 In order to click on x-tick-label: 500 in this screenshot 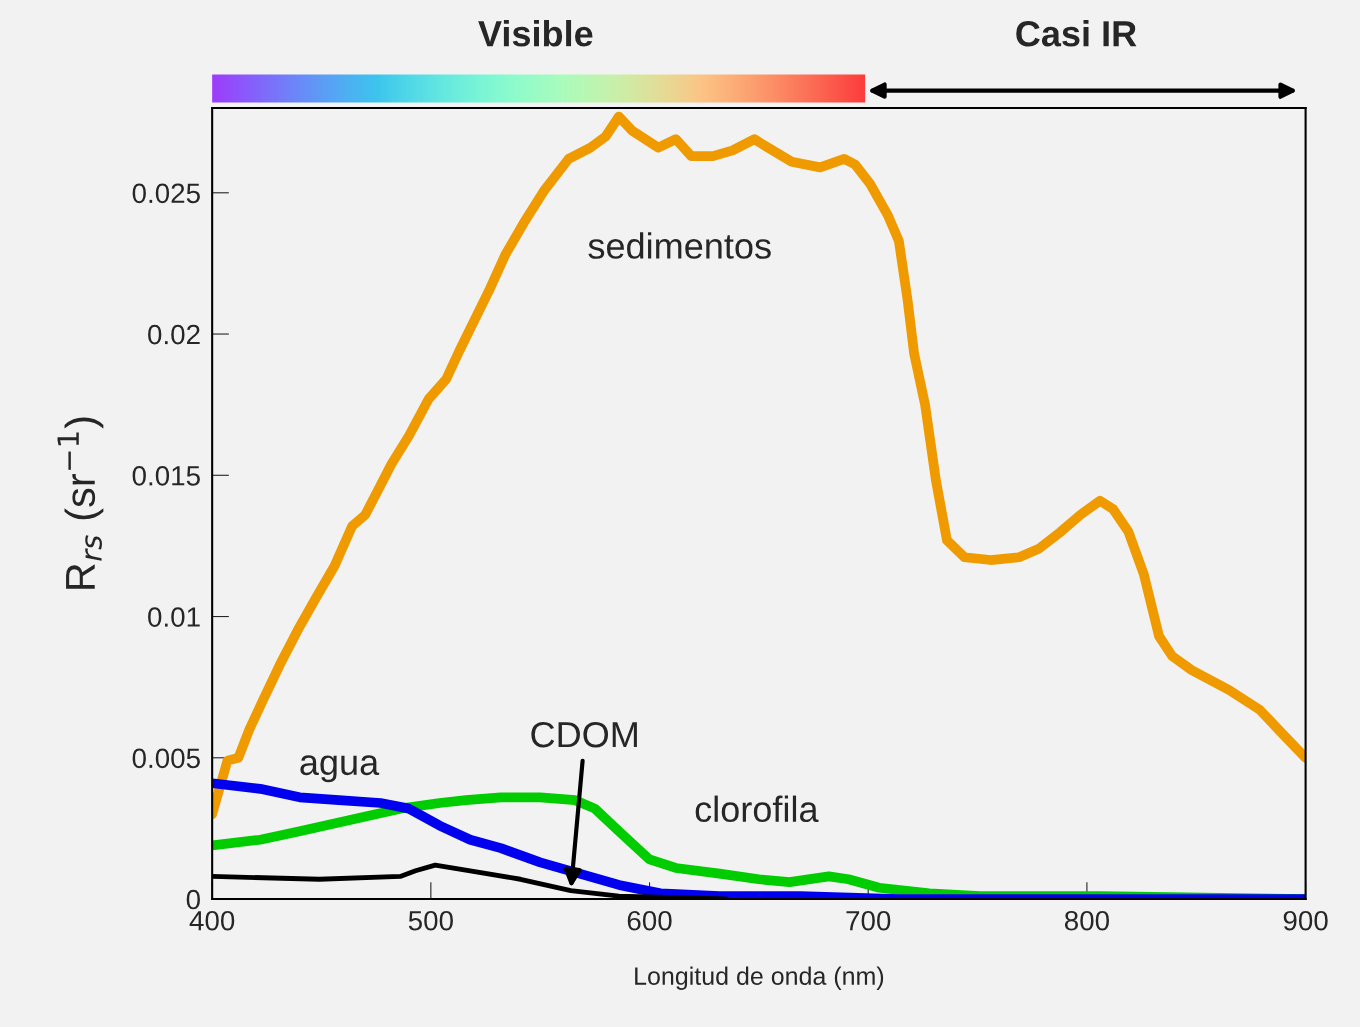, I will do `click(430, 920)`.